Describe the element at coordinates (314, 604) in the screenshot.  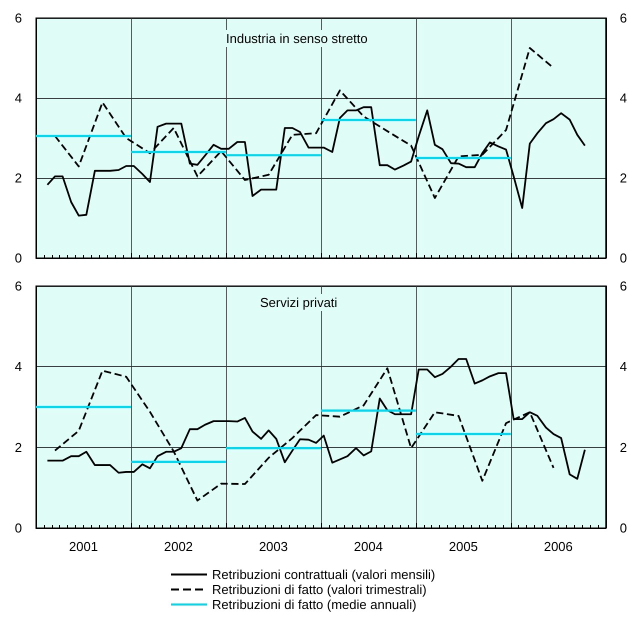
I see `legend-label: Retribuzioni di fatto (medie annuali)` at that location.